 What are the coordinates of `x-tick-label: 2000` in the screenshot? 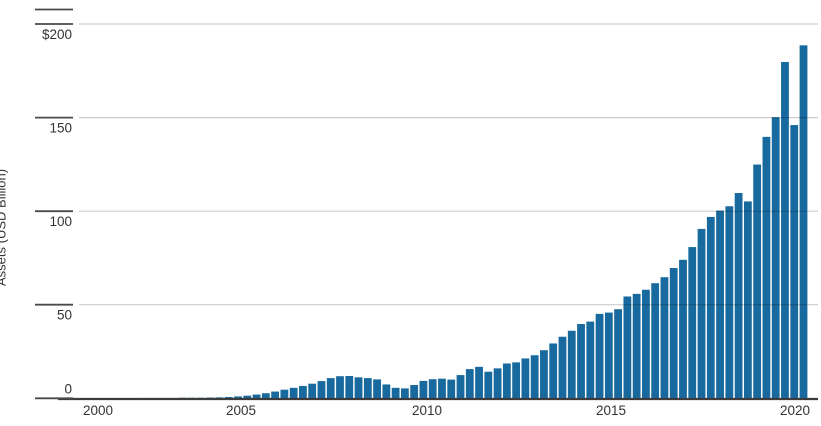 It's located at (98, 410).